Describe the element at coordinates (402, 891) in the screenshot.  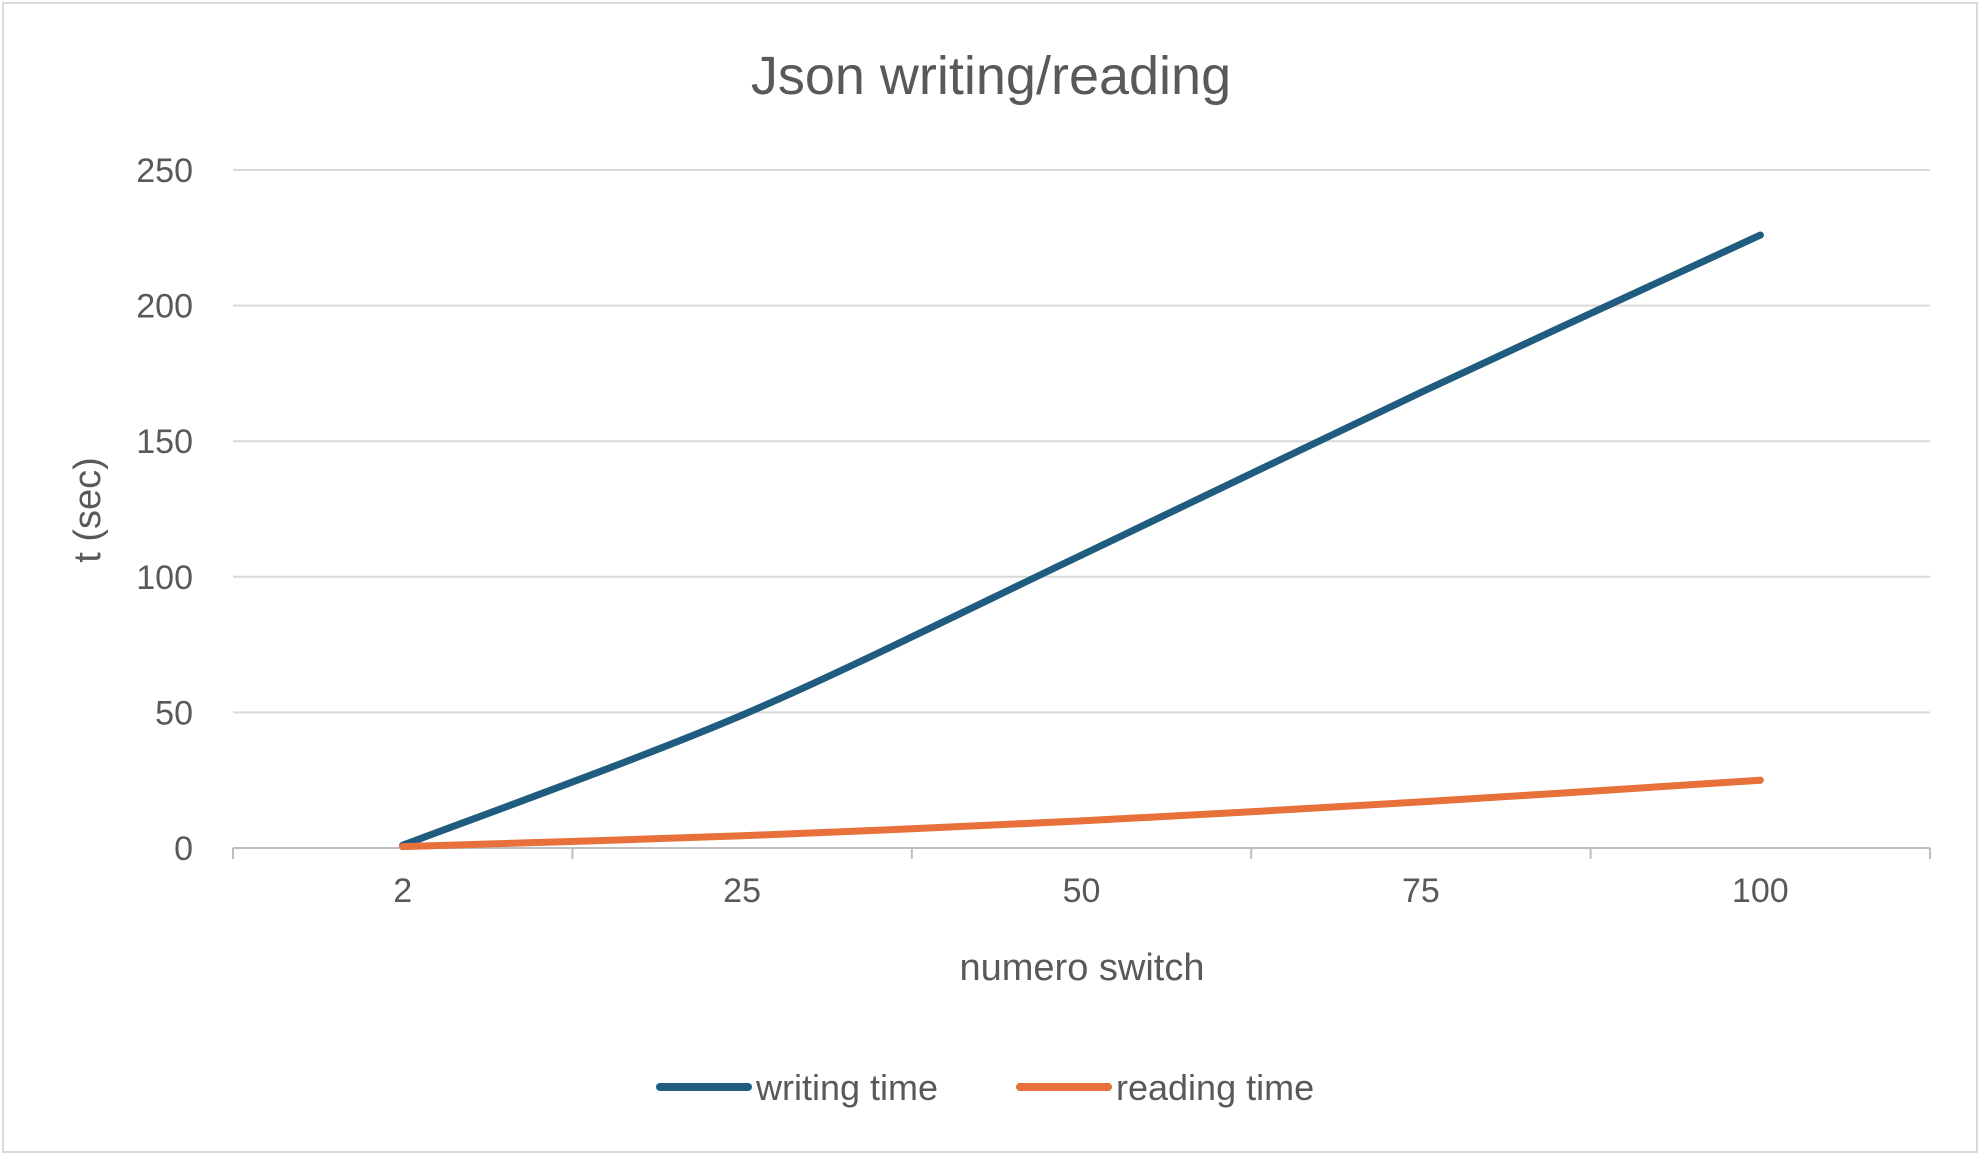
I see `x-tick-label: 2` at that location.